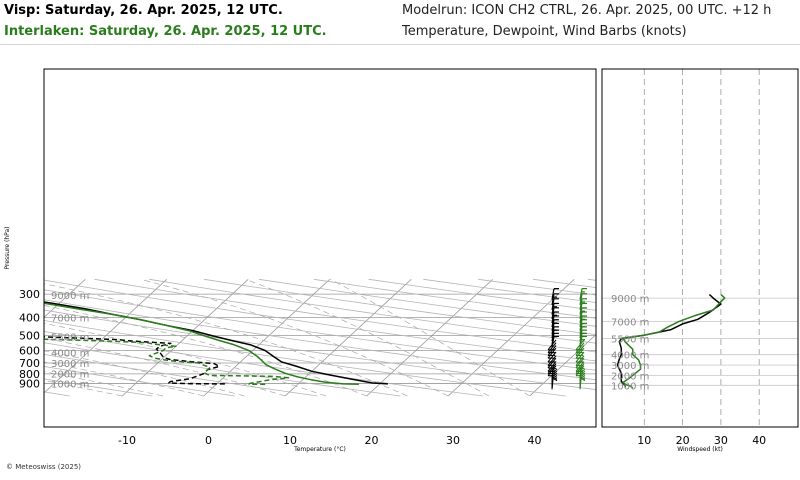 The image size is (800, 480). I want to click on windspeed-altitude-label: 7000 m, so click(630, 323).